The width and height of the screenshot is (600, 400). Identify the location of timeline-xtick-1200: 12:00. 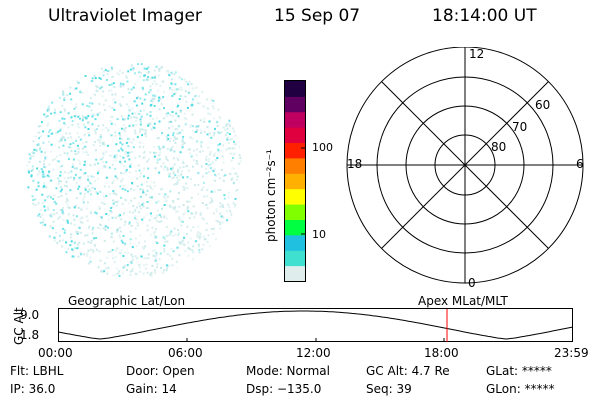
(313, 353).